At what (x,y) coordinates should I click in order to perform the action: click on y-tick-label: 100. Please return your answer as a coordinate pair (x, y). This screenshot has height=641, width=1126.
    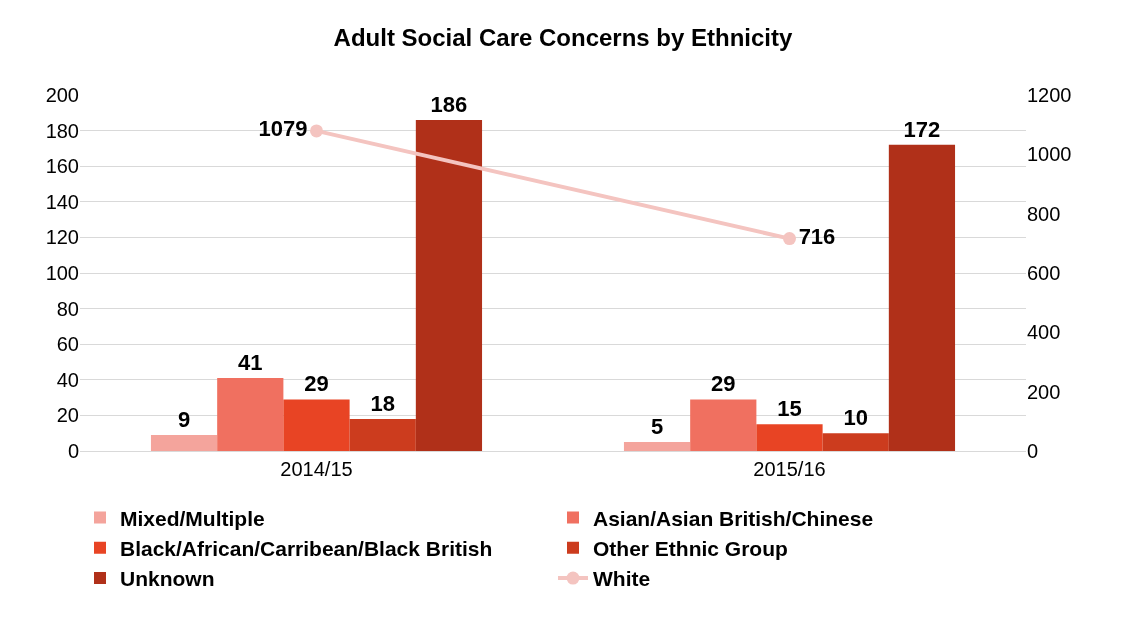
    Looking at the image, I should click on (62, 273).